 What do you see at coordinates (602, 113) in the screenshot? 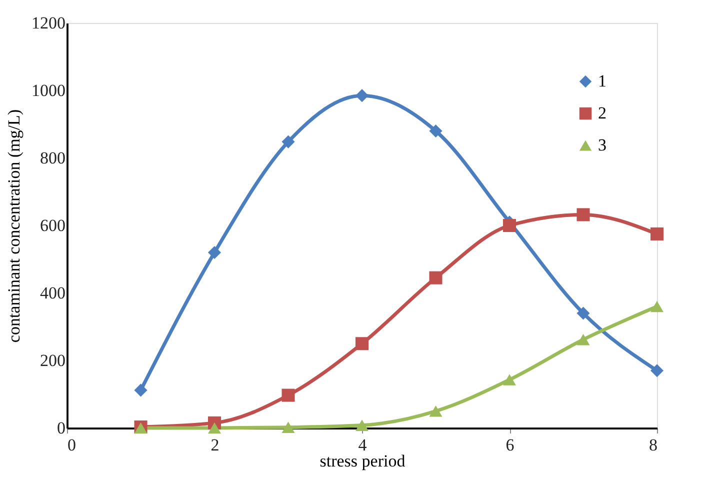
I see `legend-label: 2` at bounding box center [602, 113].